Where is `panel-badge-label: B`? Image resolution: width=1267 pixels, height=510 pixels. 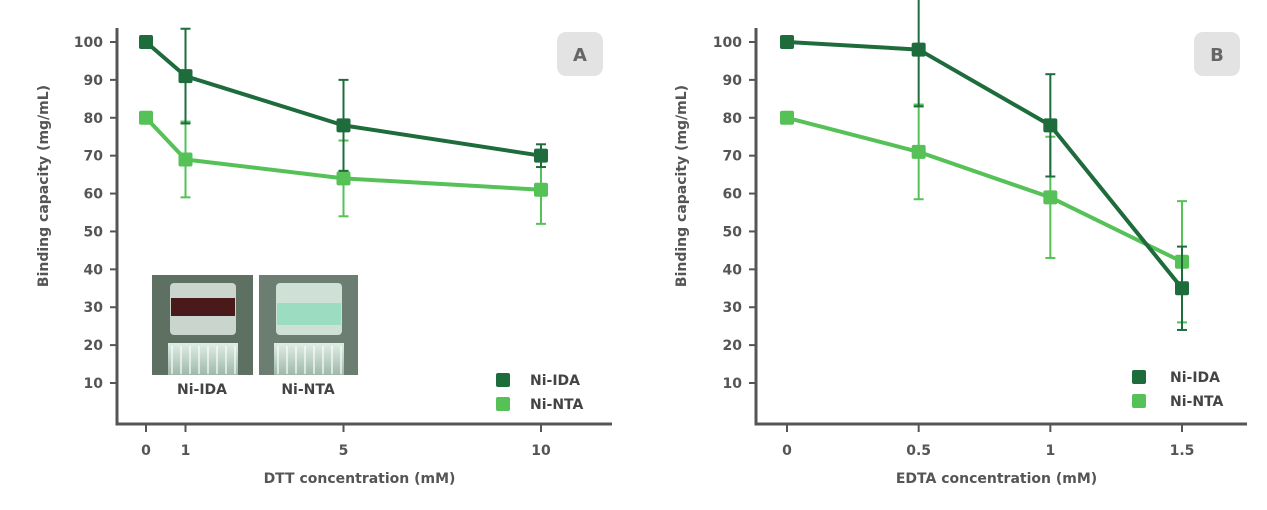
panel-badge-label: B is located at coordinates (1217, 55).